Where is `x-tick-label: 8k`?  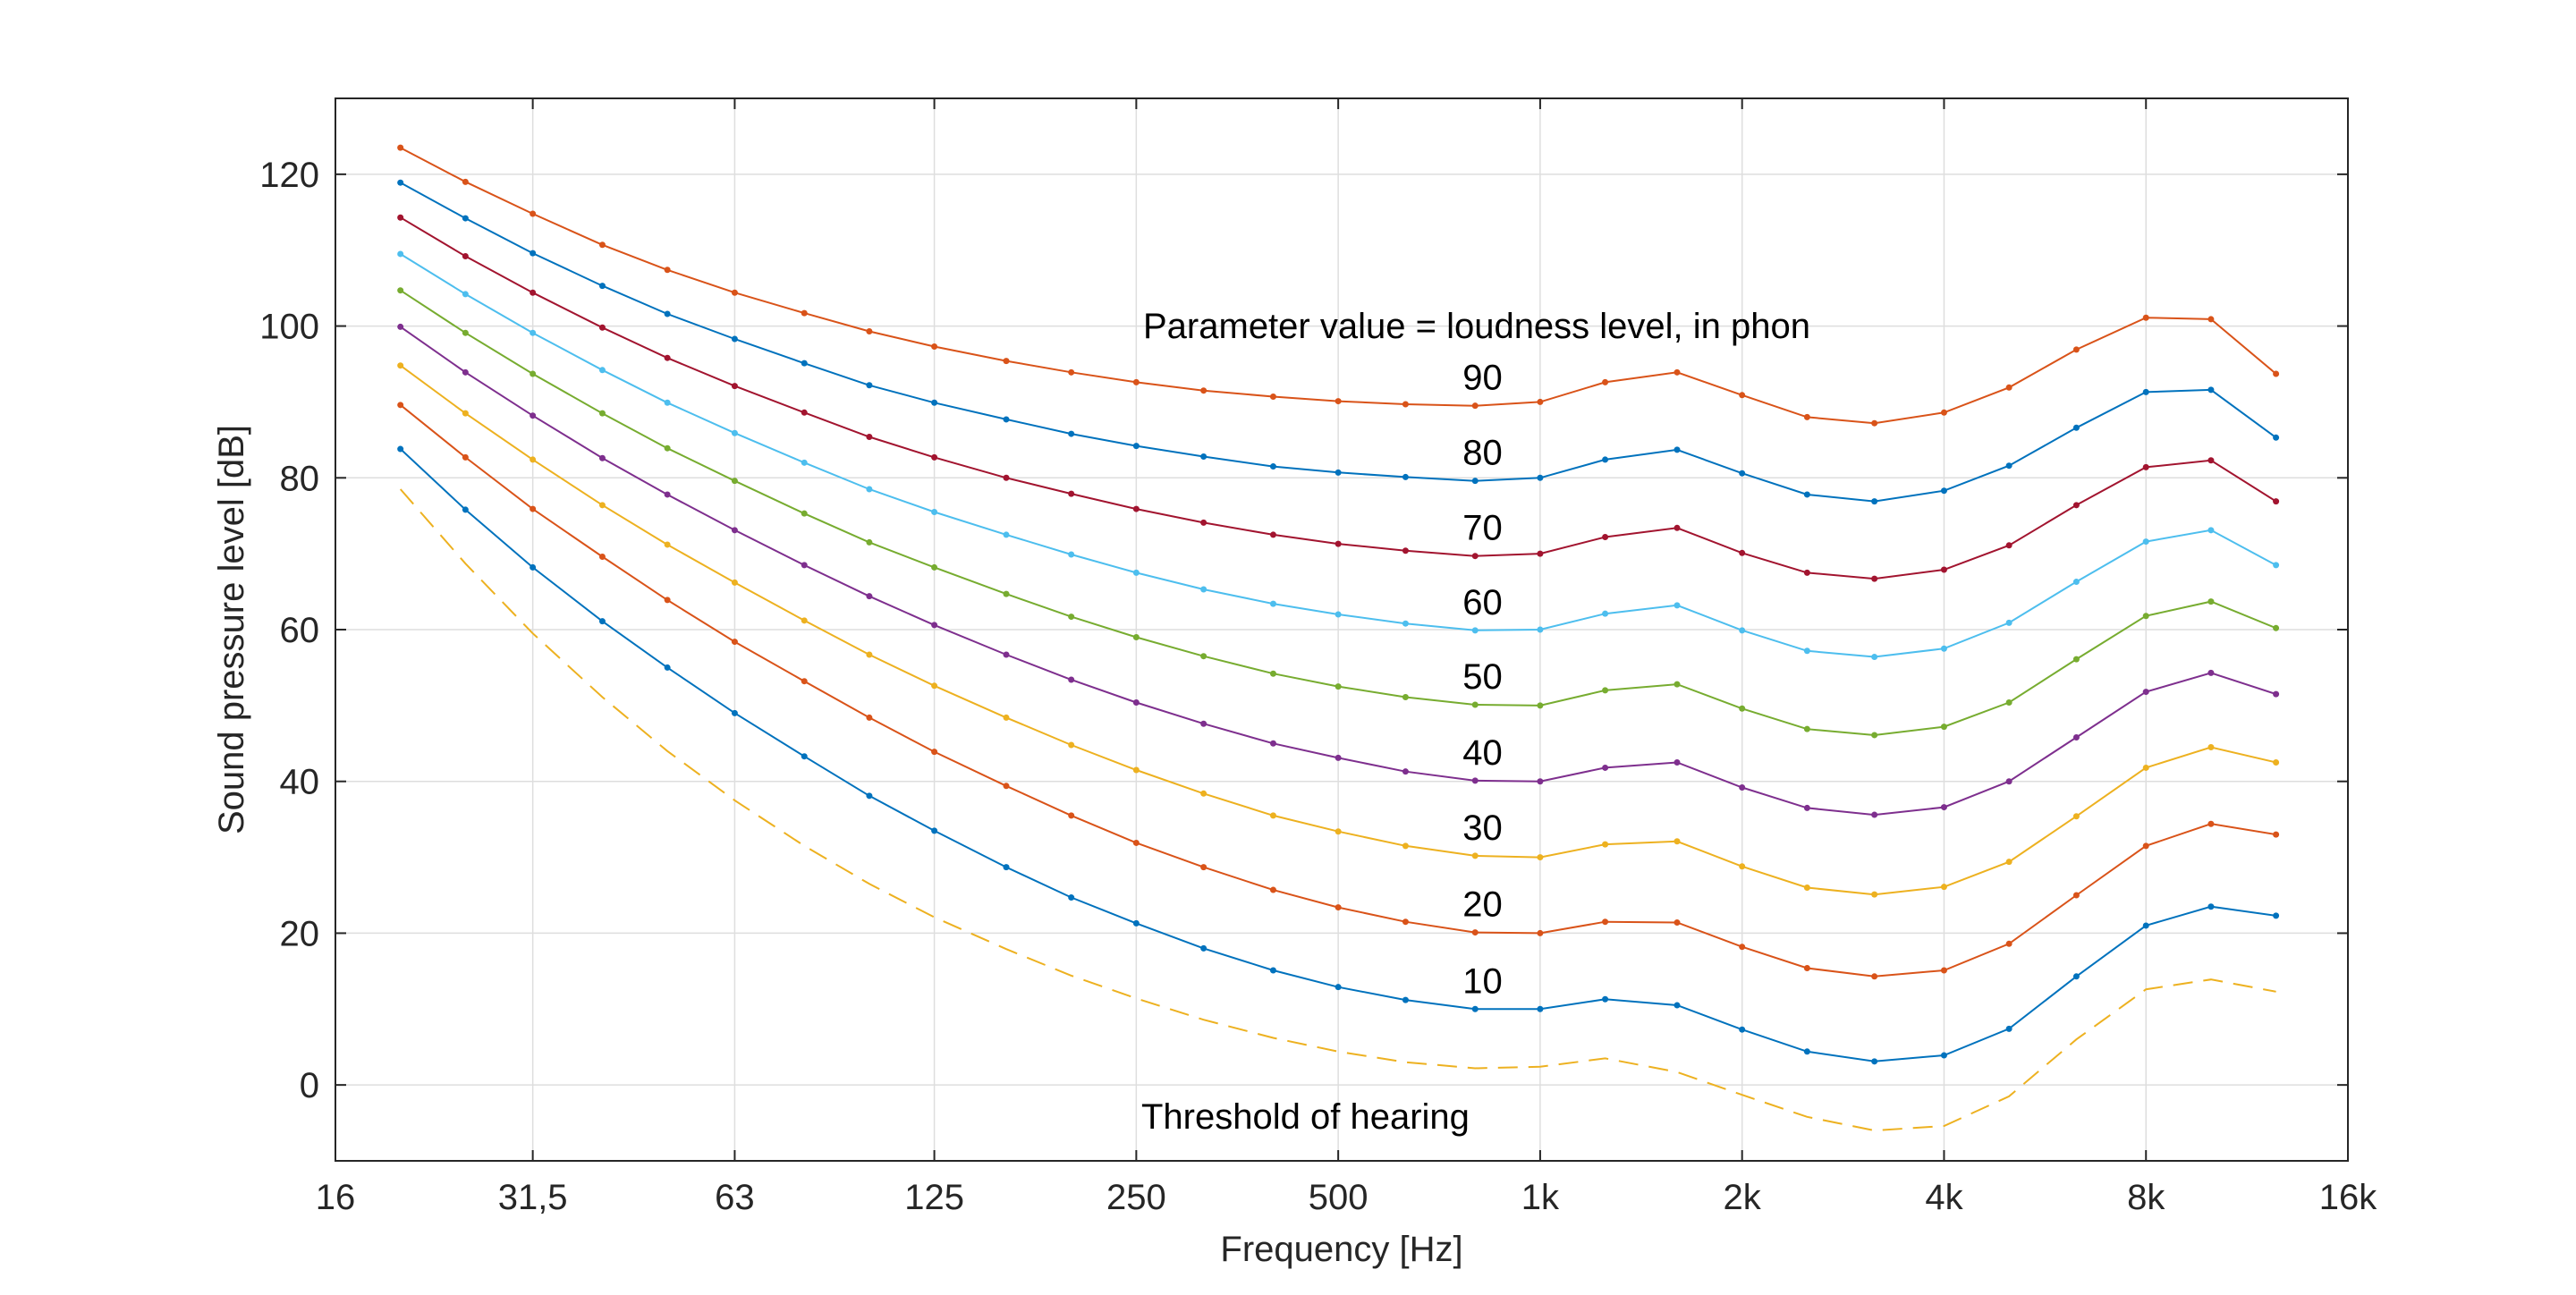 x-tick-label: 8k is located at coordinates (2146, 1197).